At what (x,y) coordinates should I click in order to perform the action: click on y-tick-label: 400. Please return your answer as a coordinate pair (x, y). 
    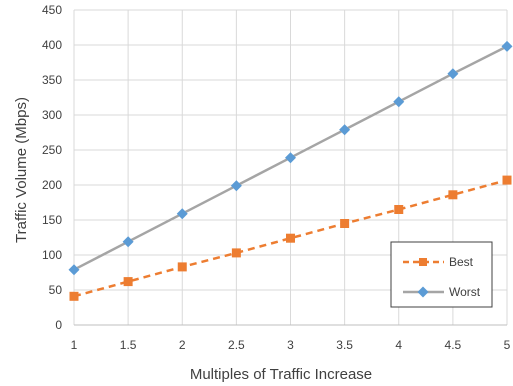
    Looking at the image, I should click on (52, 45).